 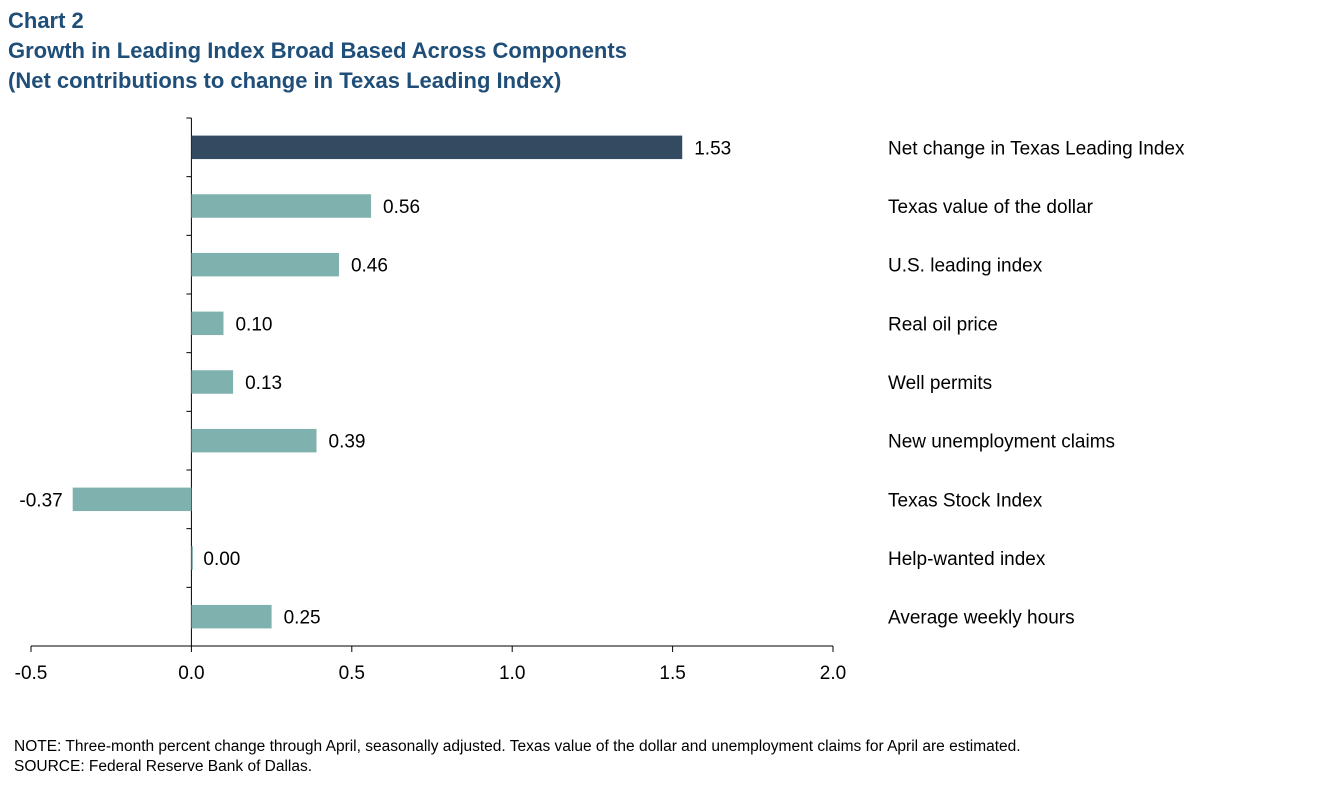 What do you see at coordinates (943, 324) in the screenshot?
I see `category-label: Real oil price` at bounding box center [943, 324].